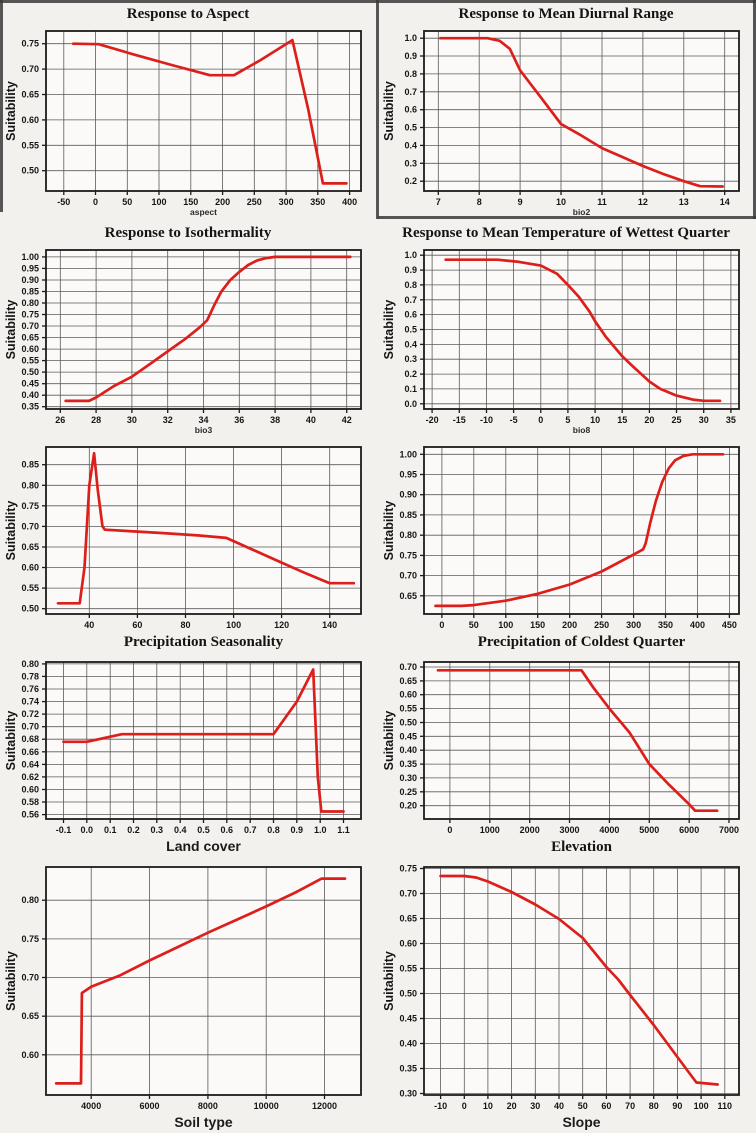 The height and width of the screenshot is (1133, 756). What do you see at coordinates (410, 300) in the screenshot?
I see `svg-text: 0.7` at bounding box center [410, 300].